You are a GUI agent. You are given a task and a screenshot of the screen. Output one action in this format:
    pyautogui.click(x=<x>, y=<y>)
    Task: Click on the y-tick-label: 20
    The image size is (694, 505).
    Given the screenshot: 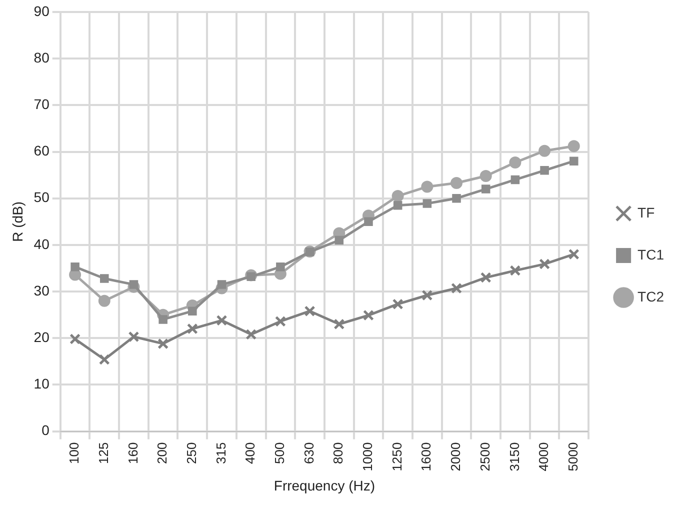 What is the action you would take?
    pyautogui.click(x=42, y=336)
    